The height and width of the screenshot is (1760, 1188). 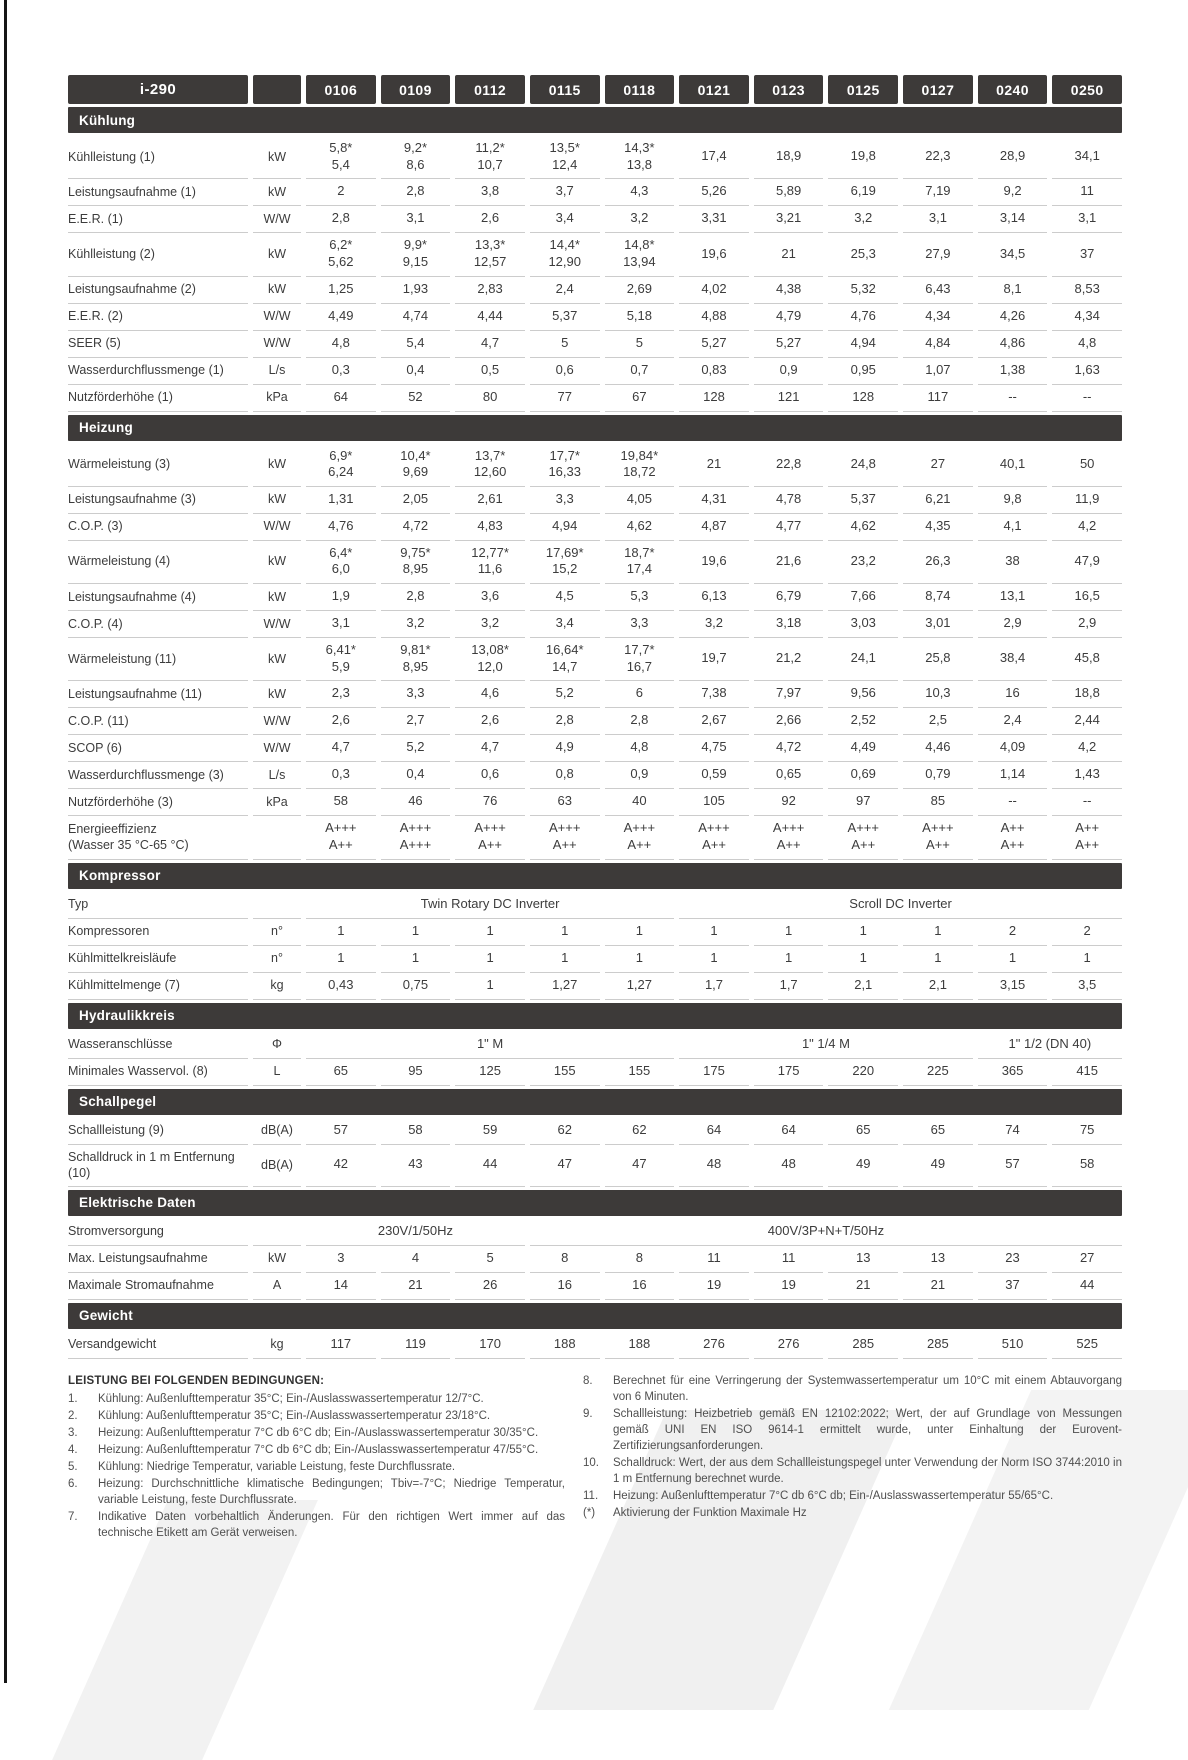 I want to click on value-cell: 12,77* 11,6, so click(x=490, y=562).